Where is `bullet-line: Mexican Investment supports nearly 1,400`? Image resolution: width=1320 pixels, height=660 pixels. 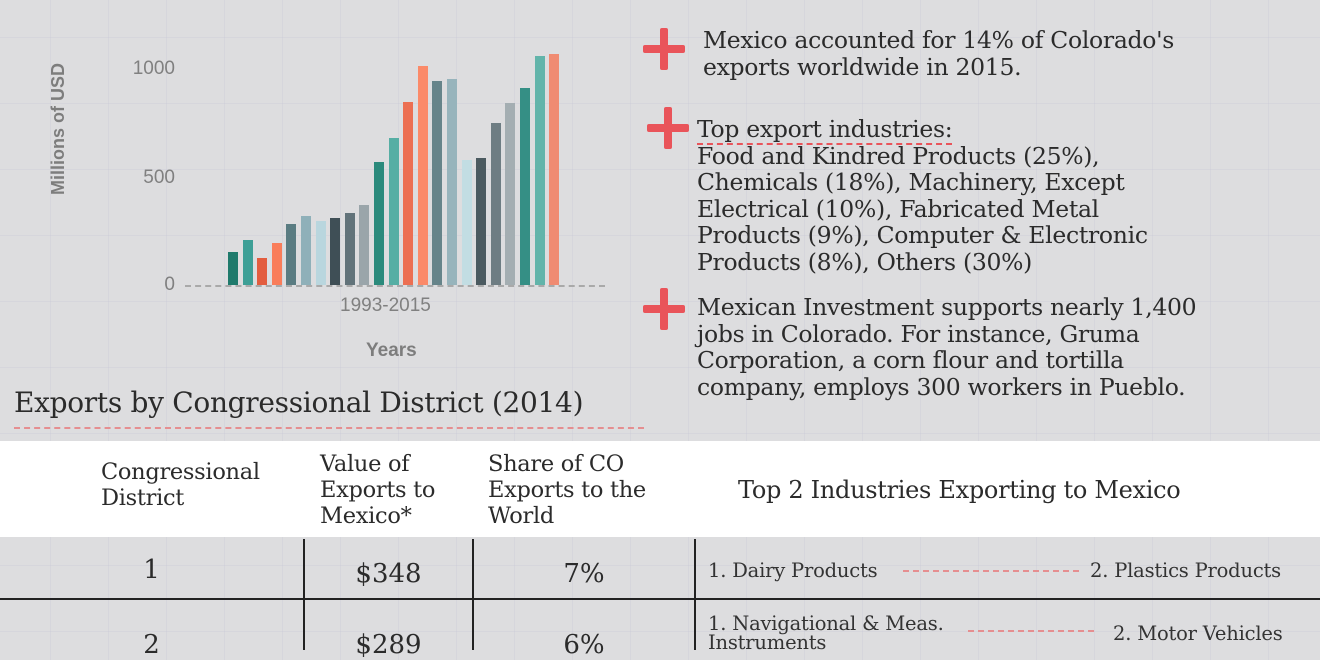
bullet-line: Mexican Investment supports nearly 1,400 is located at coordinates (947, 307).